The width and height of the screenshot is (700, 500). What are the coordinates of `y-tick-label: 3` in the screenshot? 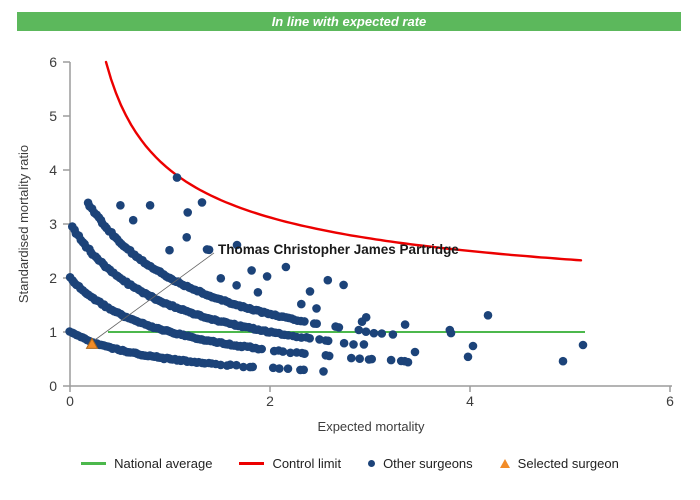 It's located at (53, 224).